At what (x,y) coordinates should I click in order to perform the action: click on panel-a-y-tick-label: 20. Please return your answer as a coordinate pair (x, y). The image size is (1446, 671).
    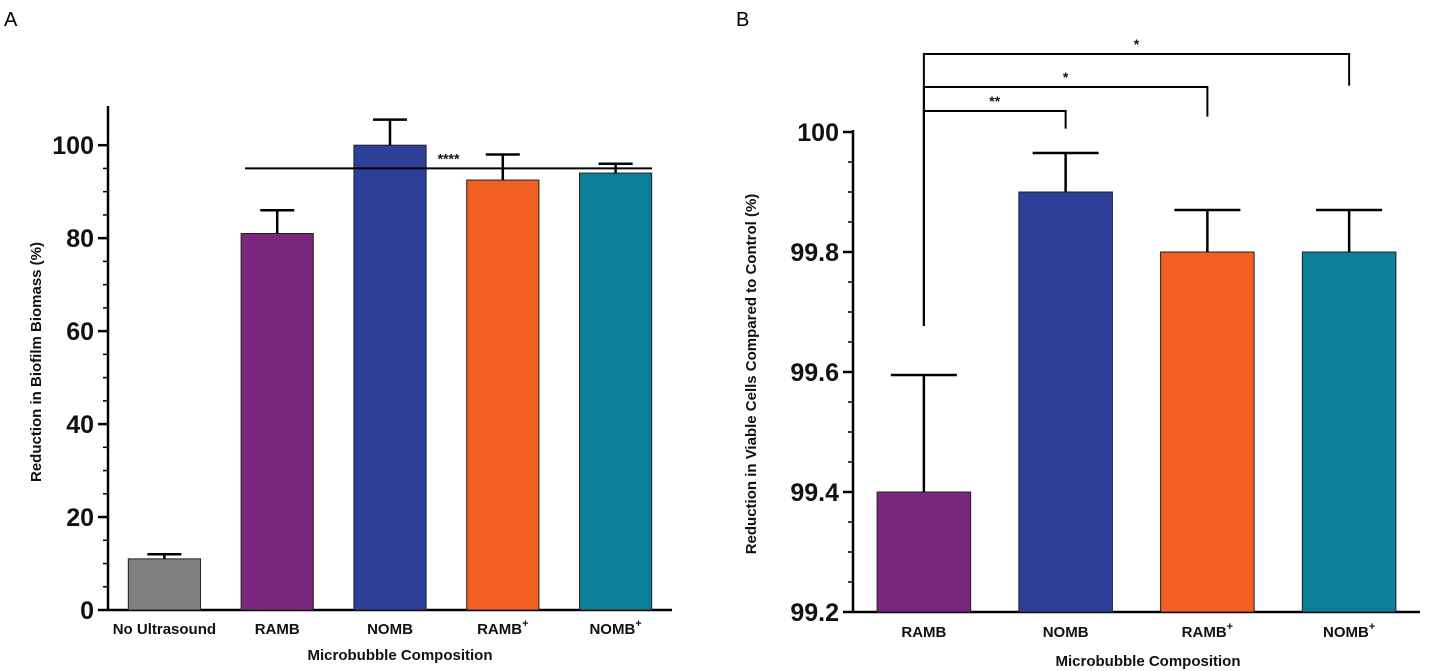
    Looking at the image, I should click on (80, 518).